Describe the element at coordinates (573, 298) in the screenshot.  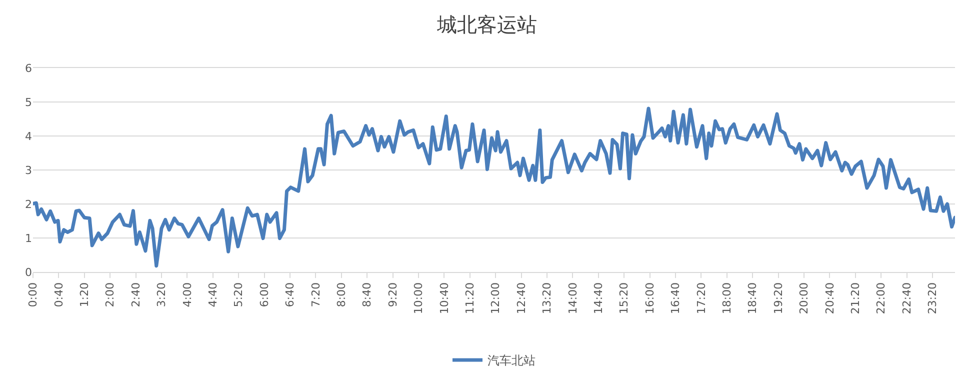
I see `x-tick-label: 14:00` at that location.